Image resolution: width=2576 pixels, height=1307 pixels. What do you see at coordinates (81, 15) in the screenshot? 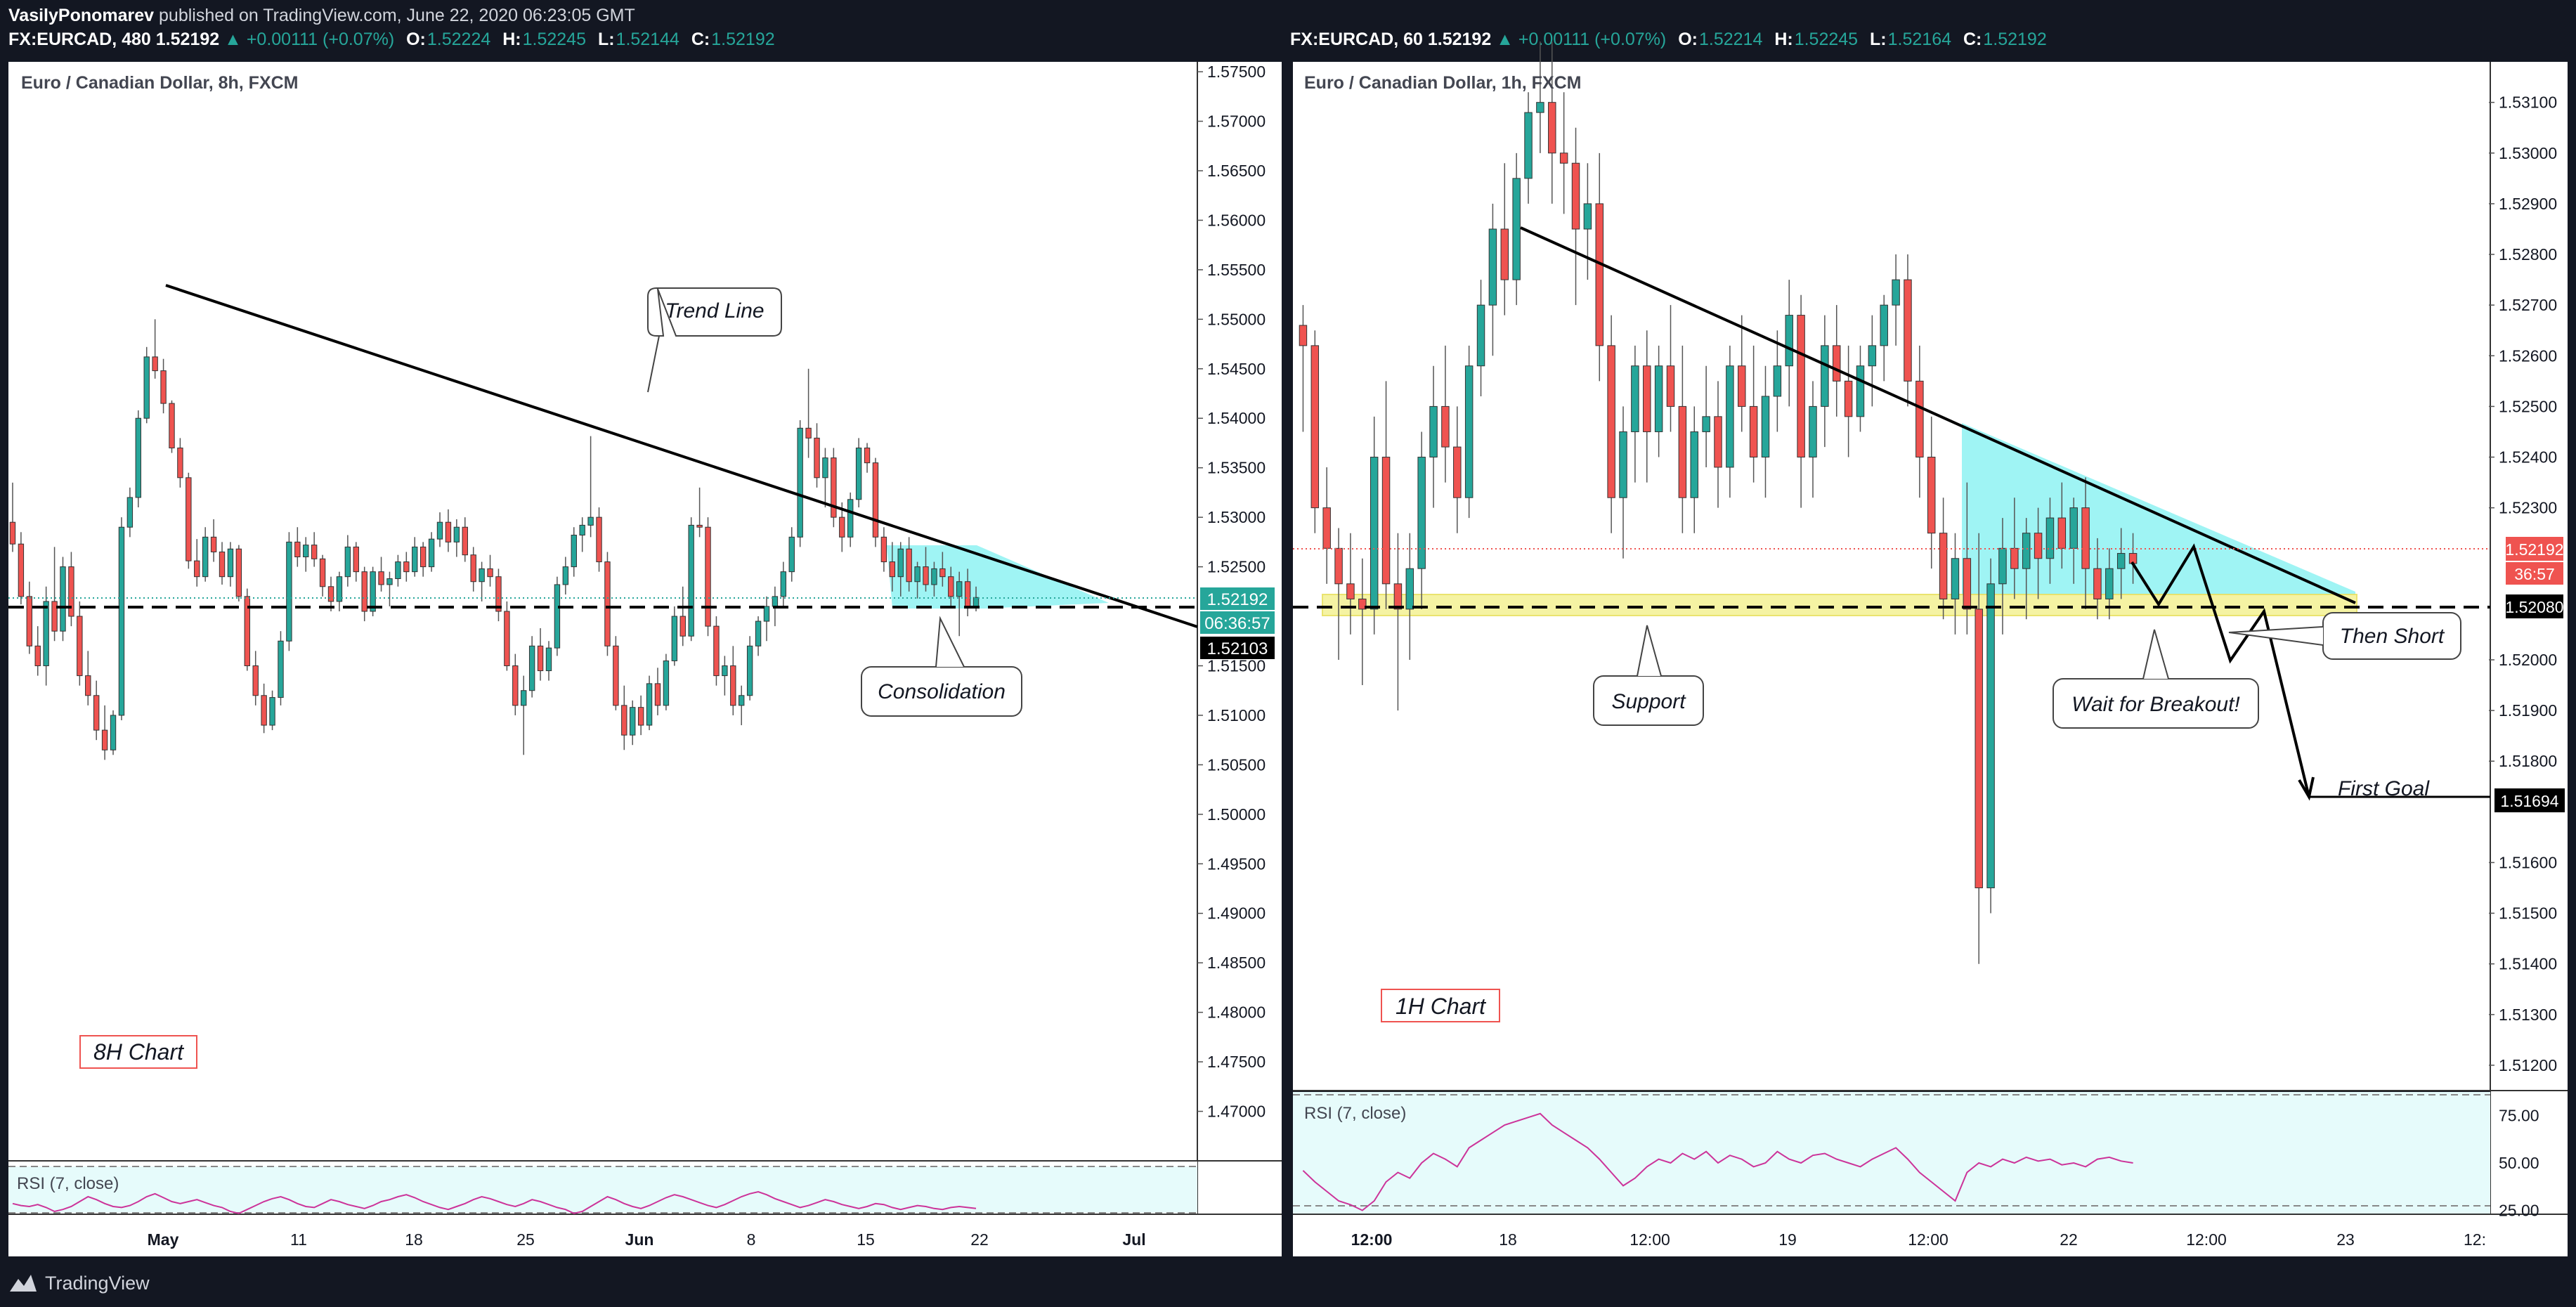
I see `author-name: VasilyPonomarev` at bounding box center [81, 15].